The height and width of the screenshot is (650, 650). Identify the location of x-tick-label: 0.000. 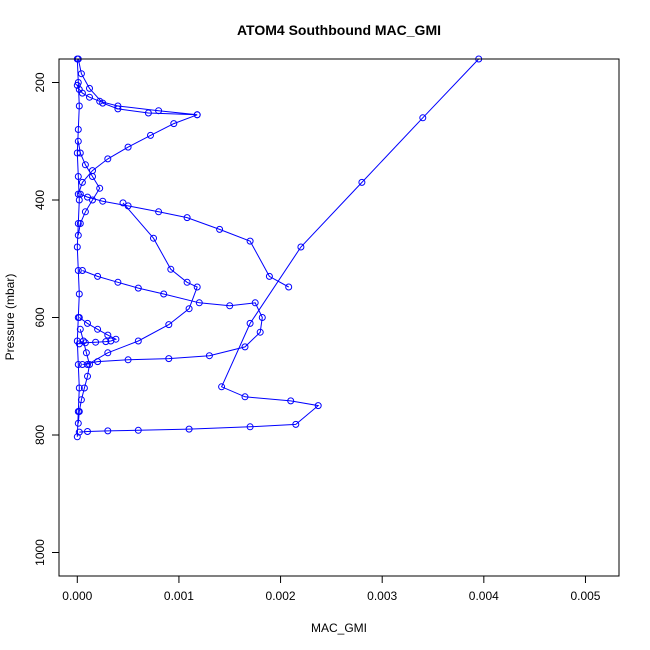
(77, 596).